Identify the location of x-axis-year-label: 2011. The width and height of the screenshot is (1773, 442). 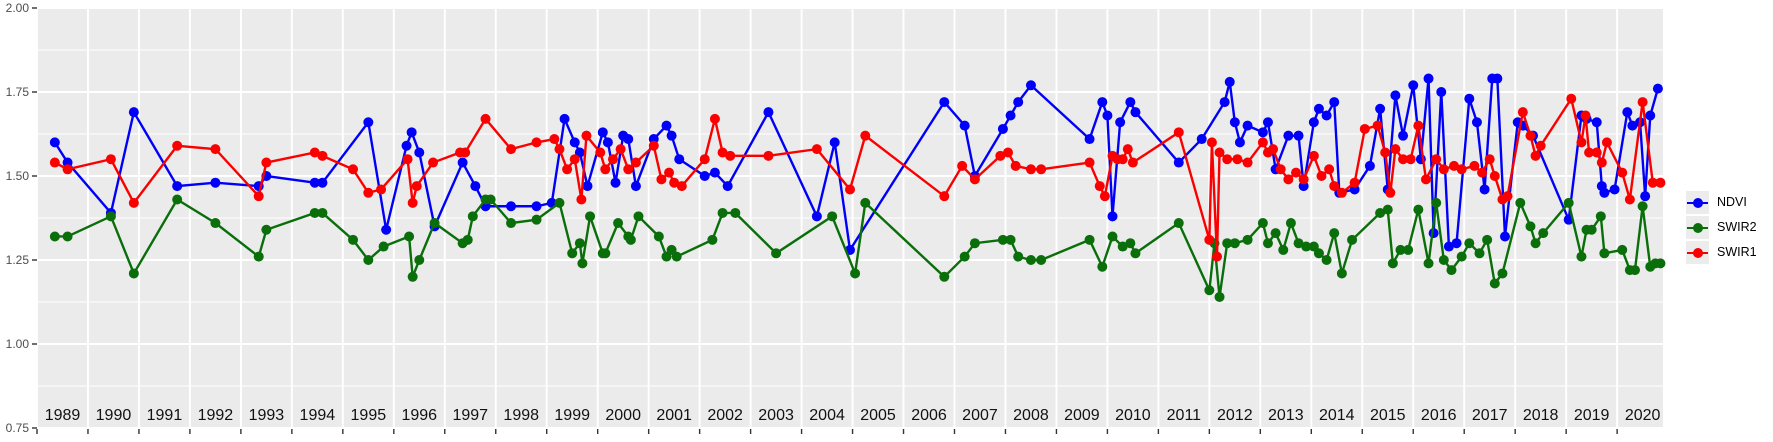
(1184, 415).